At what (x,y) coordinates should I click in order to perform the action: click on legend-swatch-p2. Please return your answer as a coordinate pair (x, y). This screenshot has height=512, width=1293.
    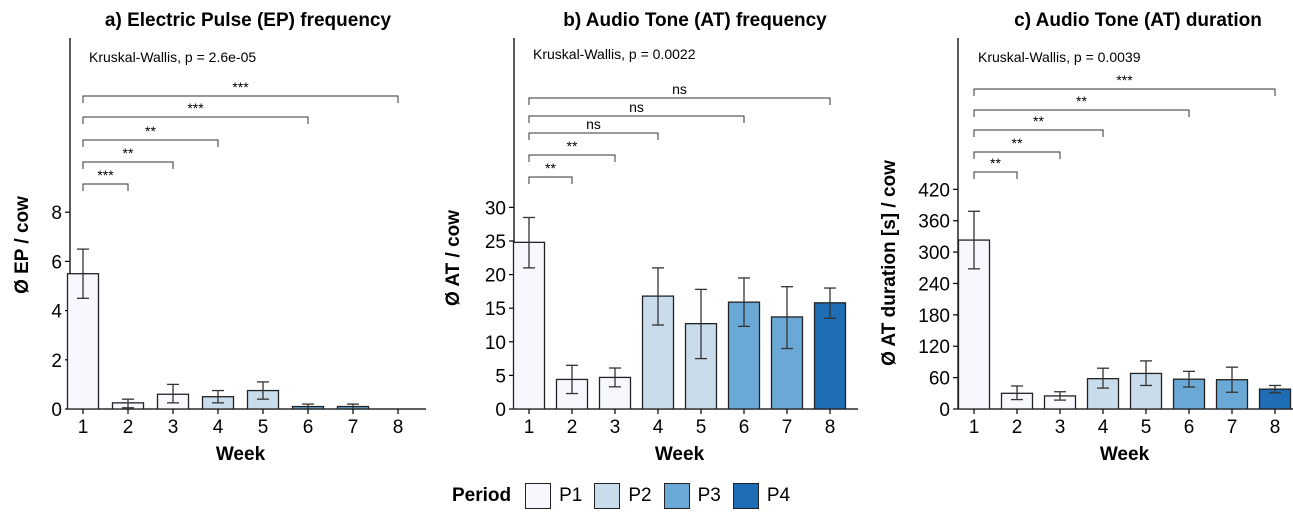
    Looking at the image, I should click on (607, 496).